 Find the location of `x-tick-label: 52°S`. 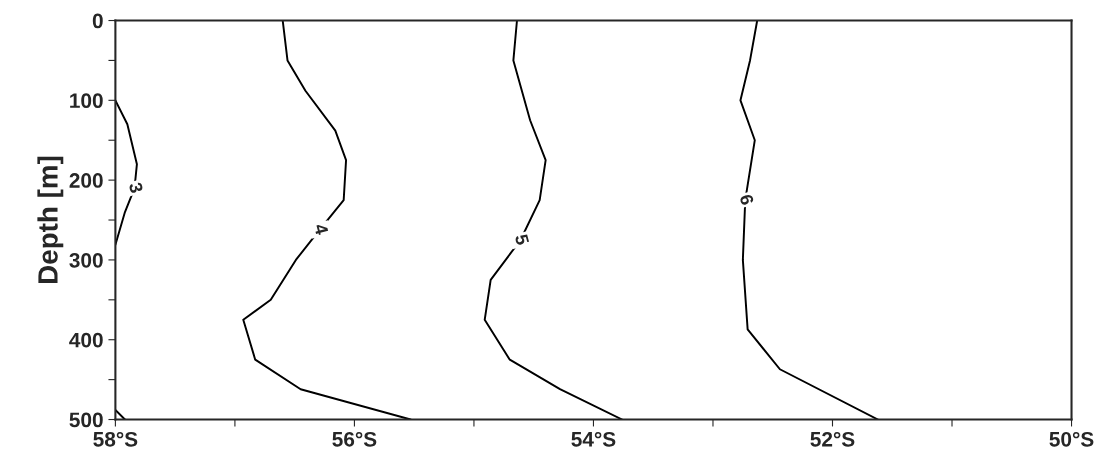

x-tick-label: 52°S is located at coordinates (832, 439).